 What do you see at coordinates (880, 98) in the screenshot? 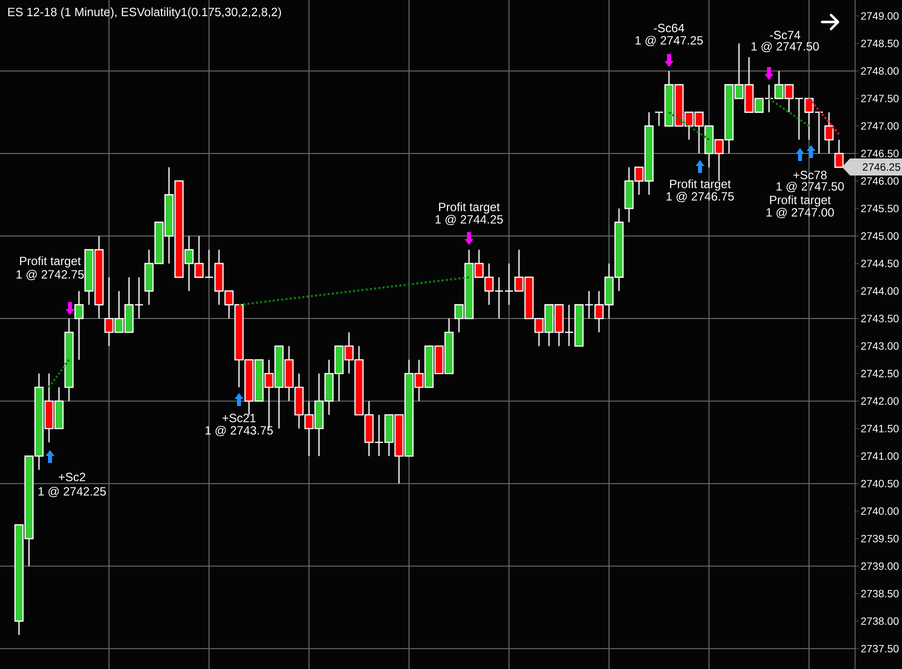
I see `y-tick-label: 2747.50` at bounding box center [880, 98].